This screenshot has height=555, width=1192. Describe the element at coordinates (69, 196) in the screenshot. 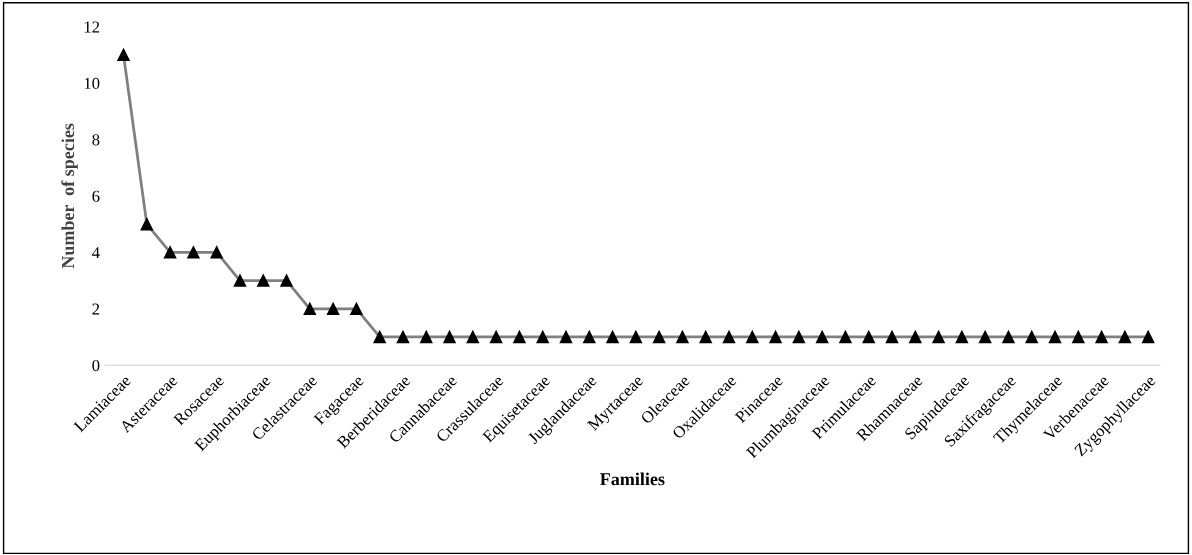

I see `y-axis-title: Number of species` at that location.